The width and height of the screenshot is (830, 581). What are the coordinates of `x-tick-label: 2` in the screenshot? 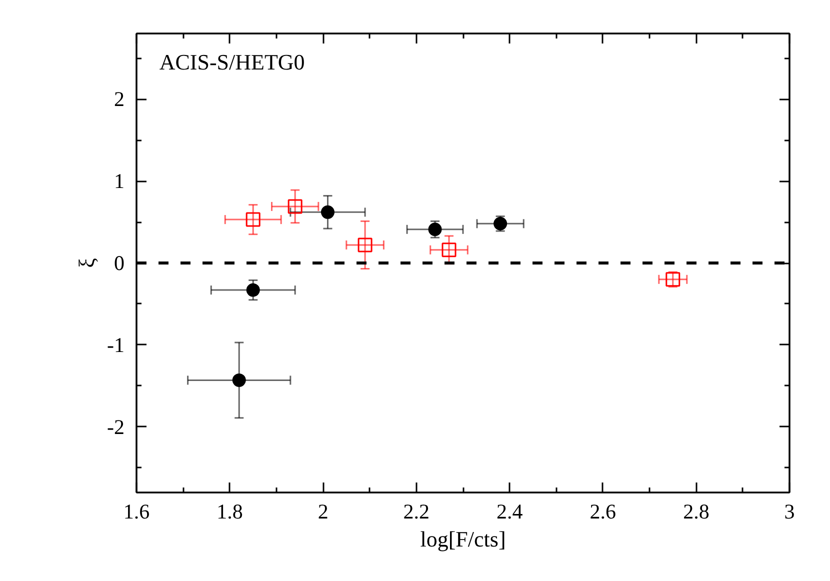 It's located at (323, 512).